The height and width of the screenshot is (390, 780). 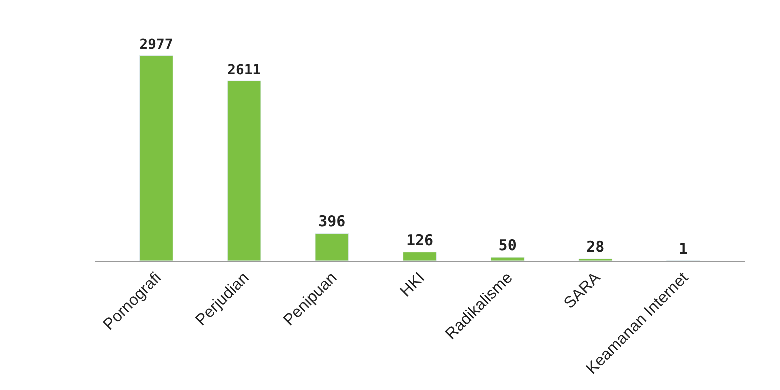 What do you see at coordinates (420, 240) in the screenshot?
I see `data-label: 126` at bounding box center [420, 240].